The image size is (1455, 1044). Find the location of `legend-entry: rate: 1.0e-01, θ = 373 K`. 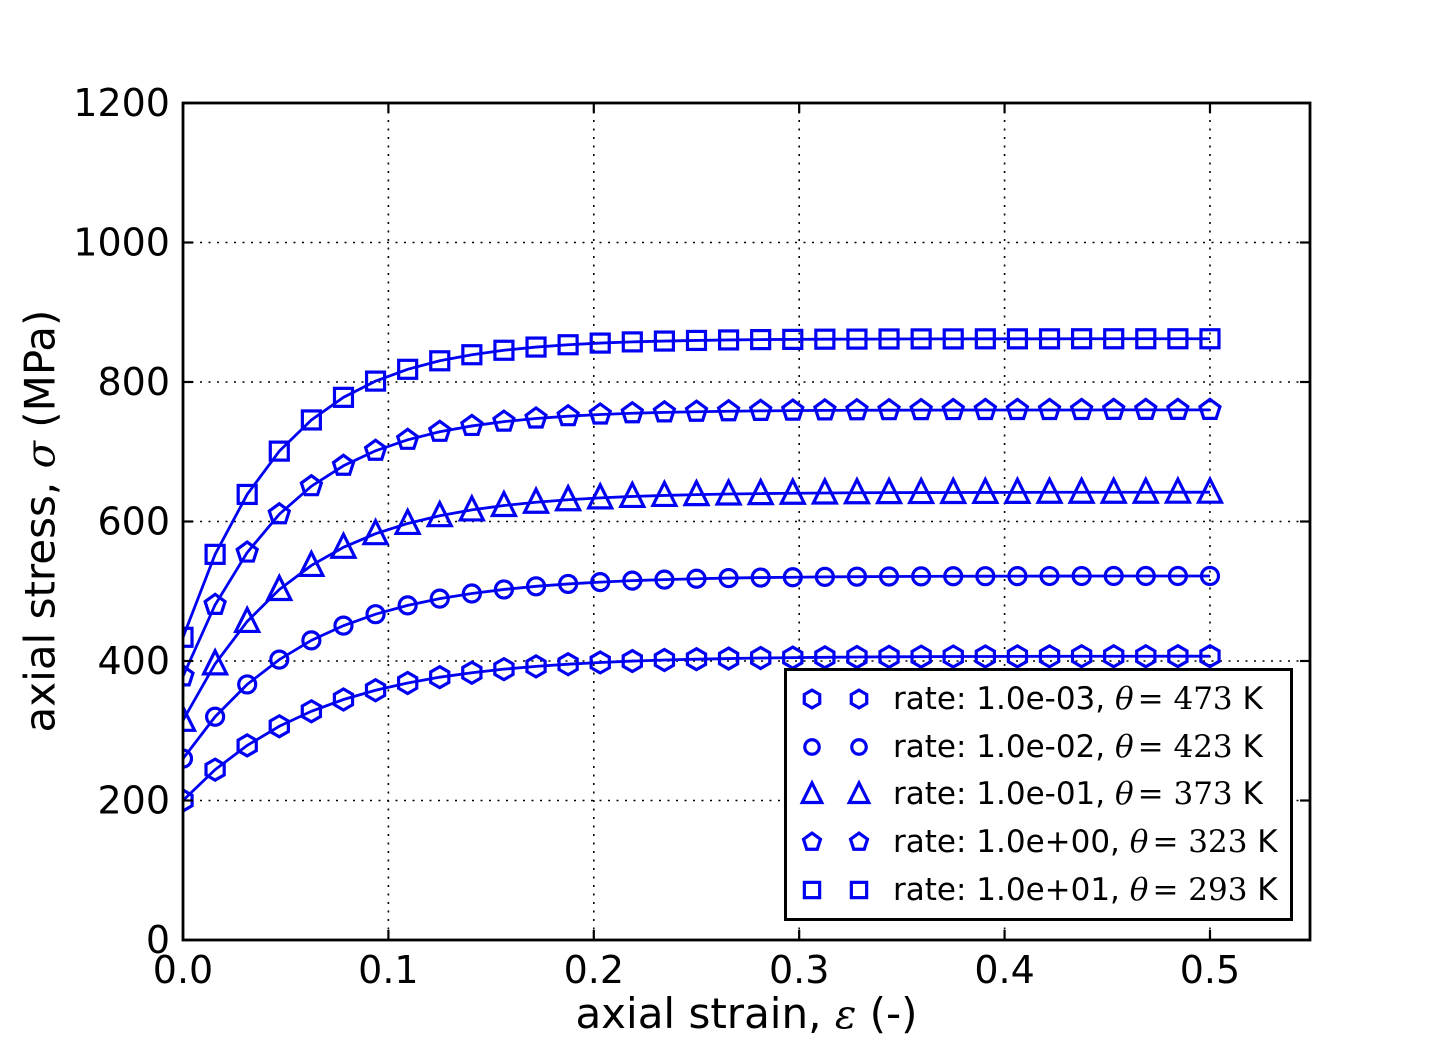

legend-entry: rate: 1.0e-01, θ = 373 K is located at coordinates (1038, 794).